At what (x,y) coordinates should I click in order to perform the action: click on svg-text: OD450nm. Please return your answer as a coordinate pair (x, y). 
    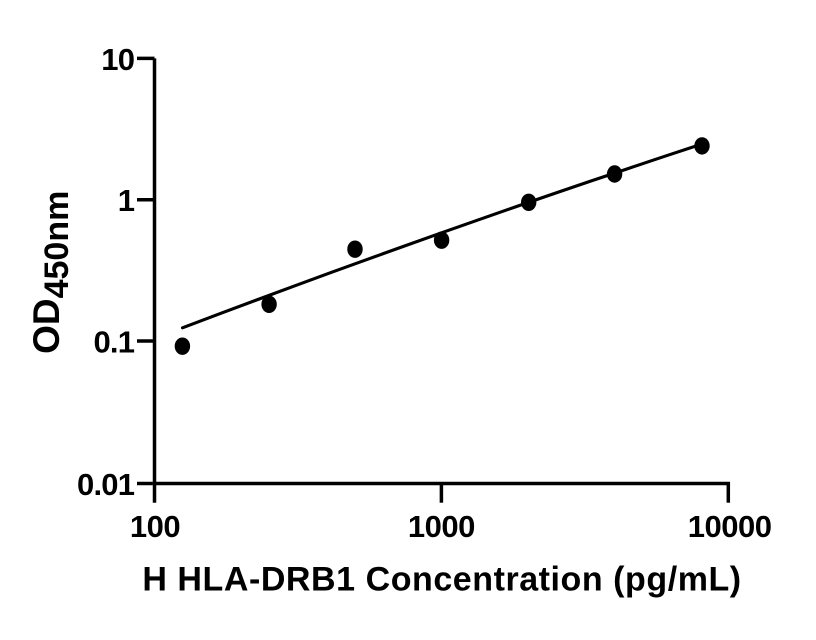
    Looking at the image, I should click on (51, 272).